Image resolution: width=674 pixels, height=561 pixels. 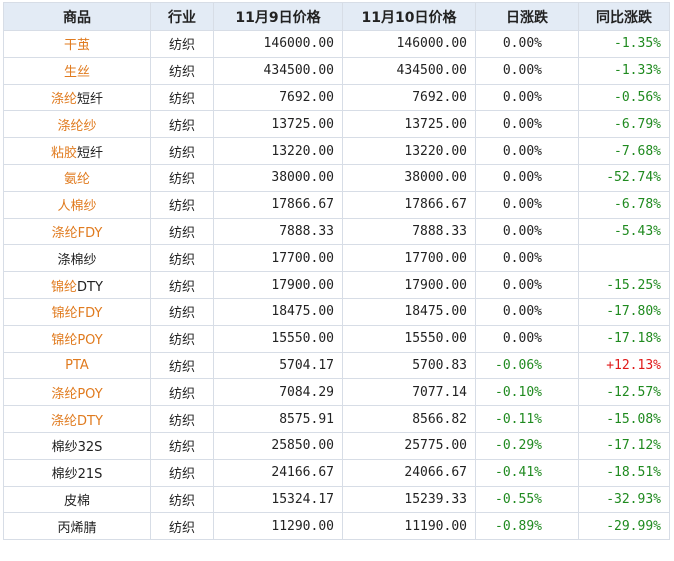 I want to click on table-row: 涤棉纱 纺织 17700.00 17700.00 0.00%, so click(x=336, y=258).